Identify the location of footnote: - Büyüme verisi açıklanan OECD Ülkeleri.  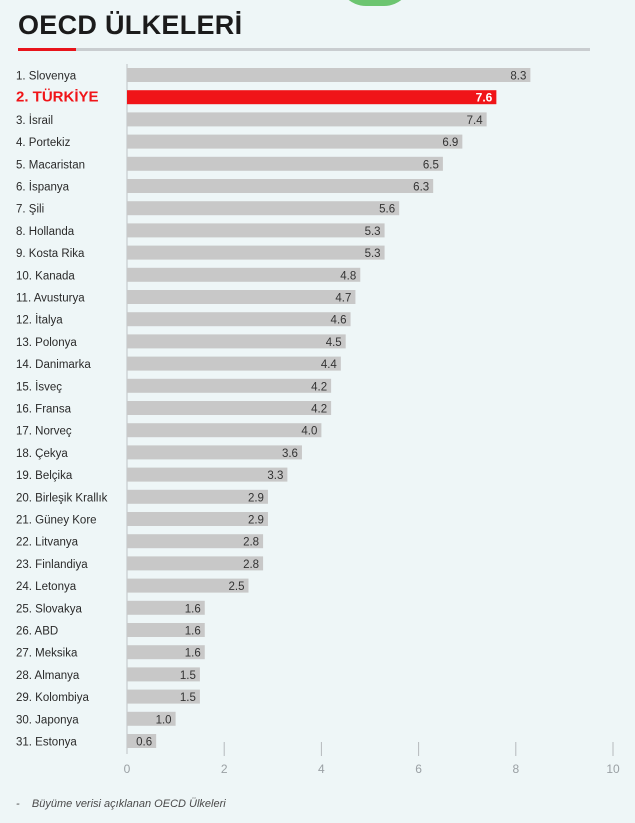
(121, 804).